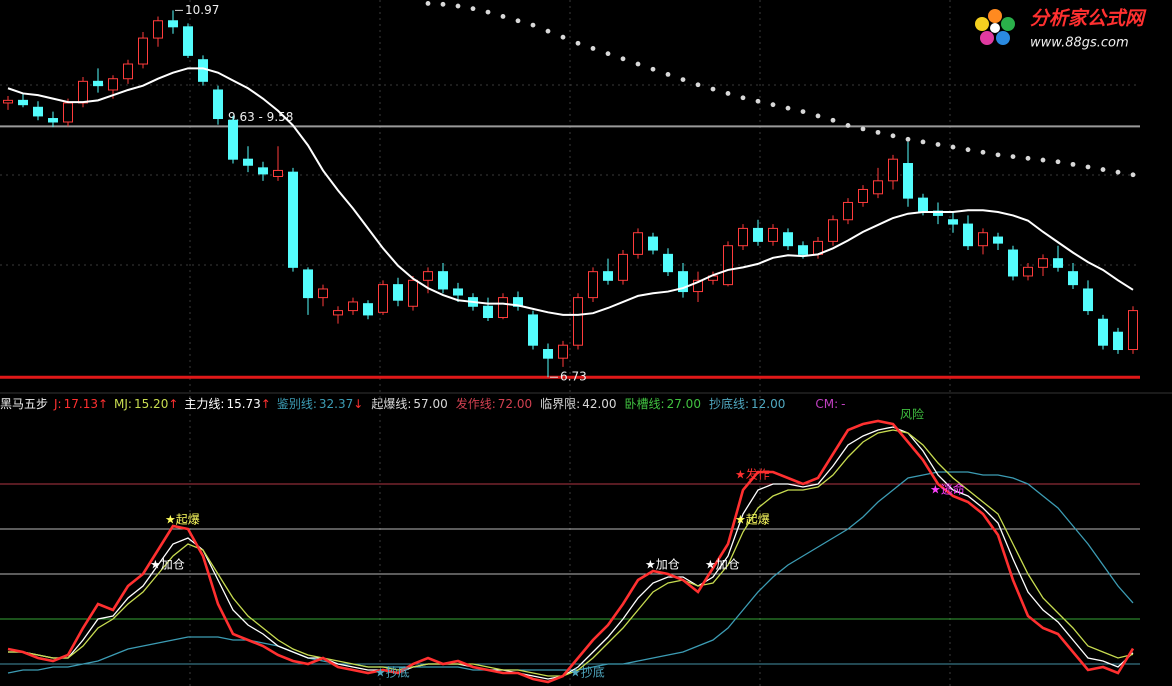 The height and width of the screenshot is (686, 1172). Describe the element at coordinates (81, 404) in the screenshot. I see `readout-item: 17.13` at that location.